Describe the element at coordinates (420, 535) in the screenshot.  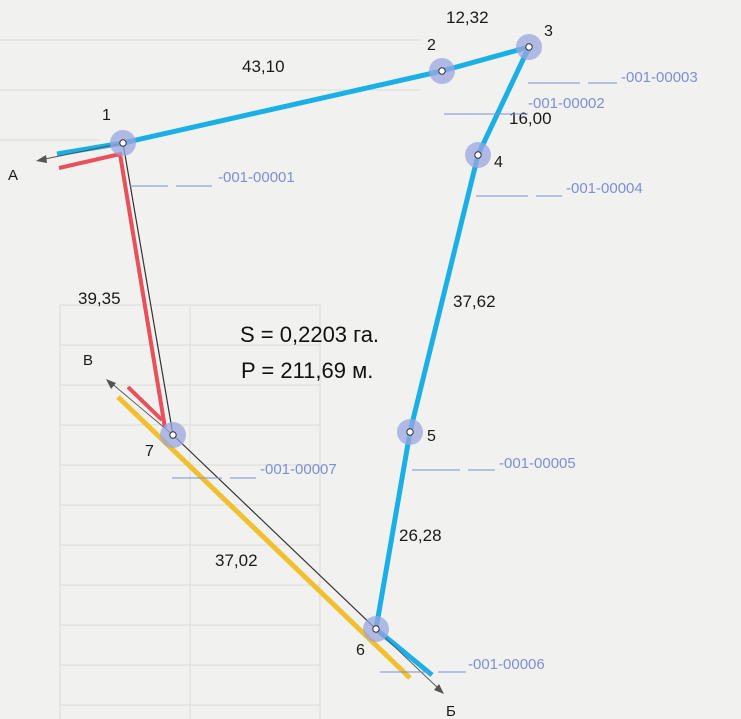
I see `length-5-6: 26,28` at that location.